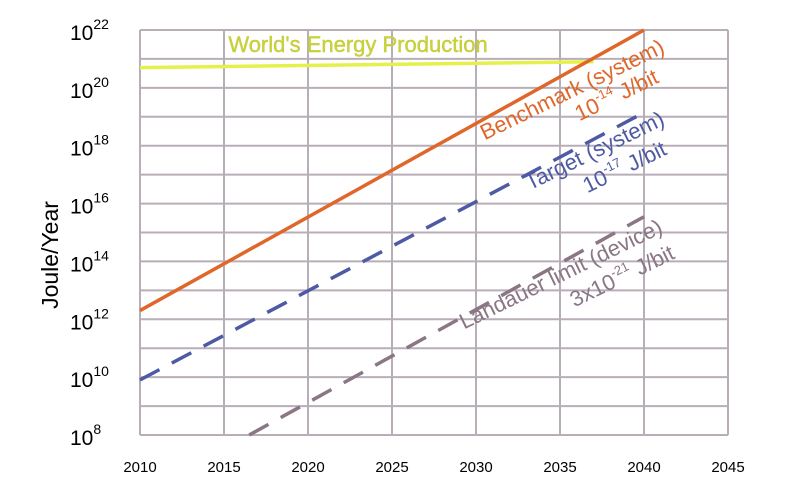  Describe the element at coordinates (433, 467) in the screenshot. I see `x-tick-labels: 2010 2015 2020 2025 2030 2035 2040 2045` at that location.